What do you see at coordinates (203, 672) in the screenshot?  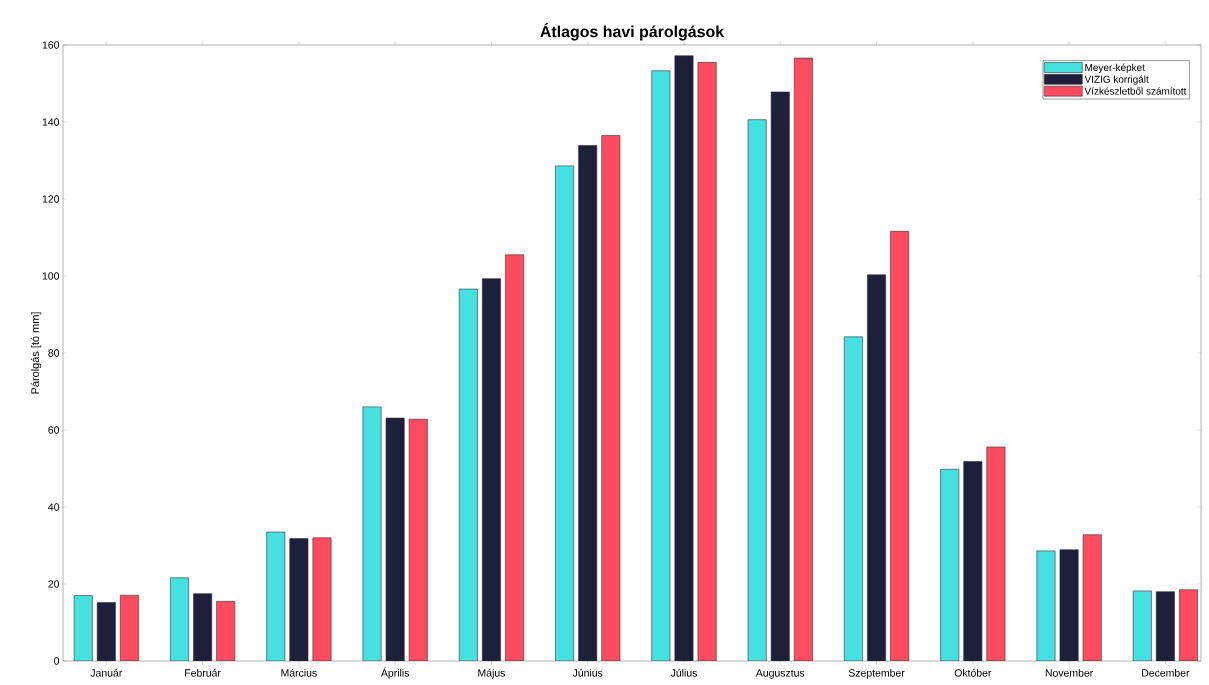 I see `x-tick-label: Február` at bounding box center [203, 672].